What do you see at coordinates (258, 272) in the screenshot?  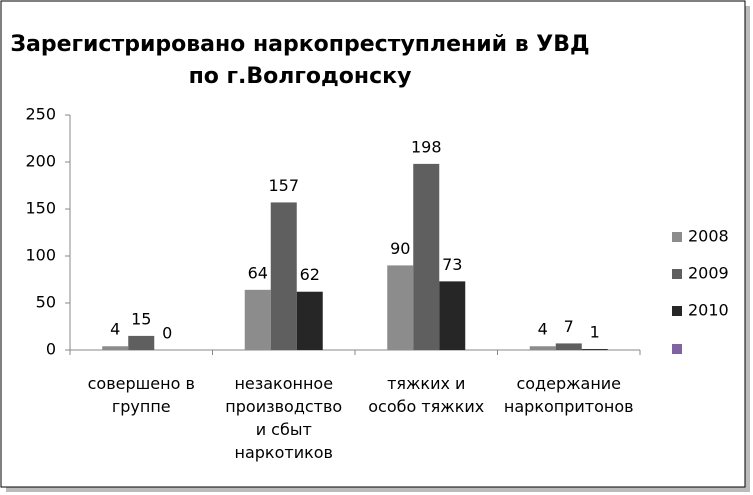 I see `data-label: 64` at bounding box center [258, 272].